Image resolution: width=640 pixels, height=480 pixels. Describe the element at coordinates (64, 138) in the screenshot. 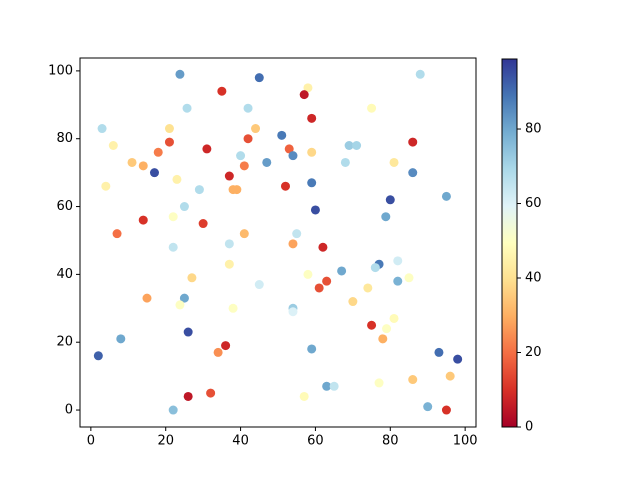

I see `y-tick-label: 80` at that location.